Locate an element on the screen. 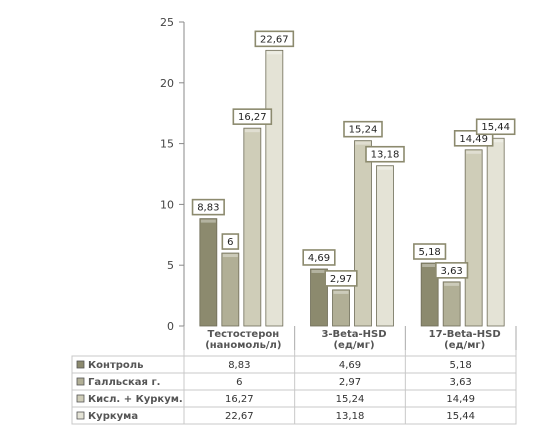 This screenshot has height=440, width=536. y-tick-label: 0 is located at coordinates (170, 326).